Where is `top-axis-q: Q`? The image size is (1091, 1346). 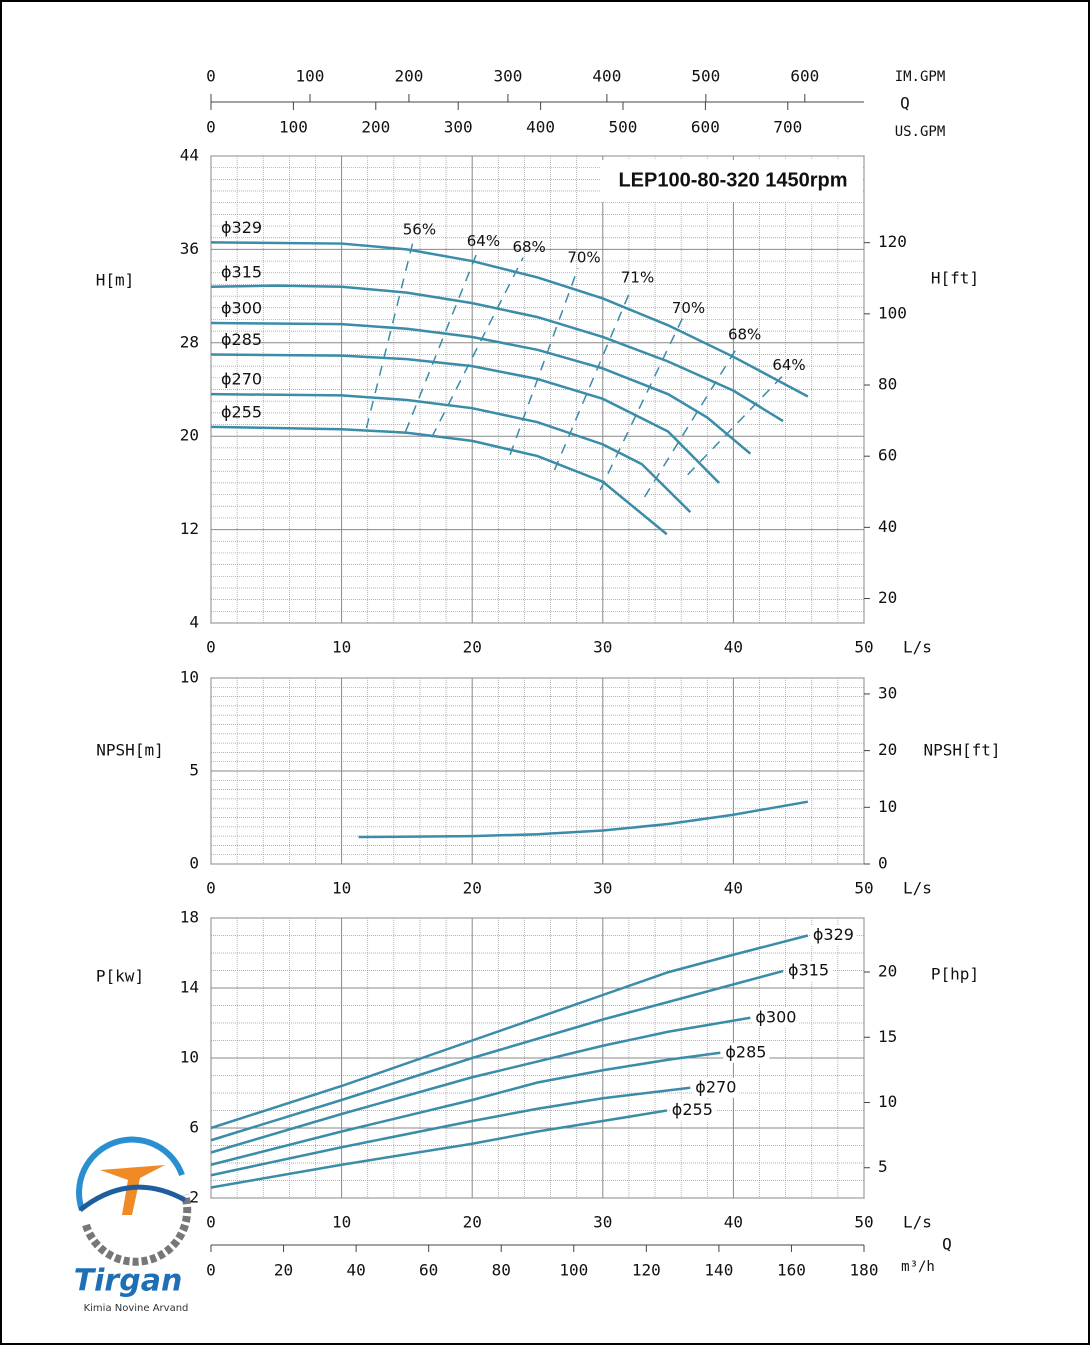 top-axis-q: Q is located at coordinates (905, 103).